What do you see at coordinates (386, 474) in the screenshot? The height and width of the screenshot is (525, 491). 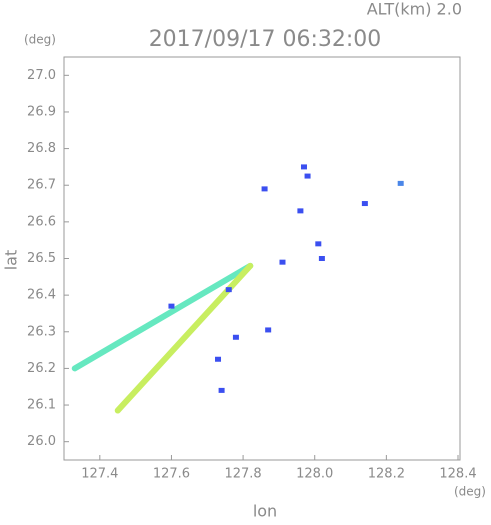 I see `x-tick-label: 128.2` at bounding box center [386, 474].